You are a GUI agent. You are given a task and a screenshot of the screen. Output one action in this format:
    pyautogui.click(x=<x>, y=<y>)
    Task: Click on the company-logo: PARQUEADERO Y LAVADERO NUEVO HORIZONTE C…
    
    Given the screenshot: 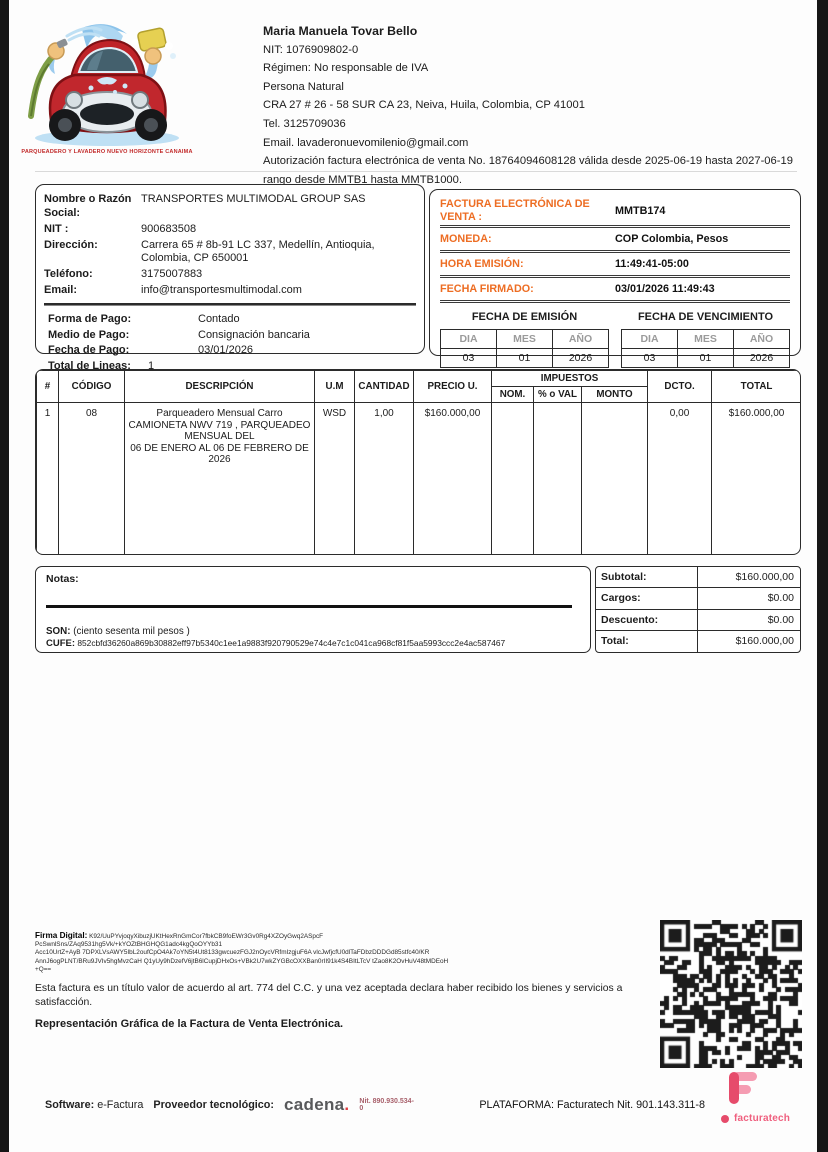 What is the action you would take?
    pyautogui.click(x=107, y=87)
    